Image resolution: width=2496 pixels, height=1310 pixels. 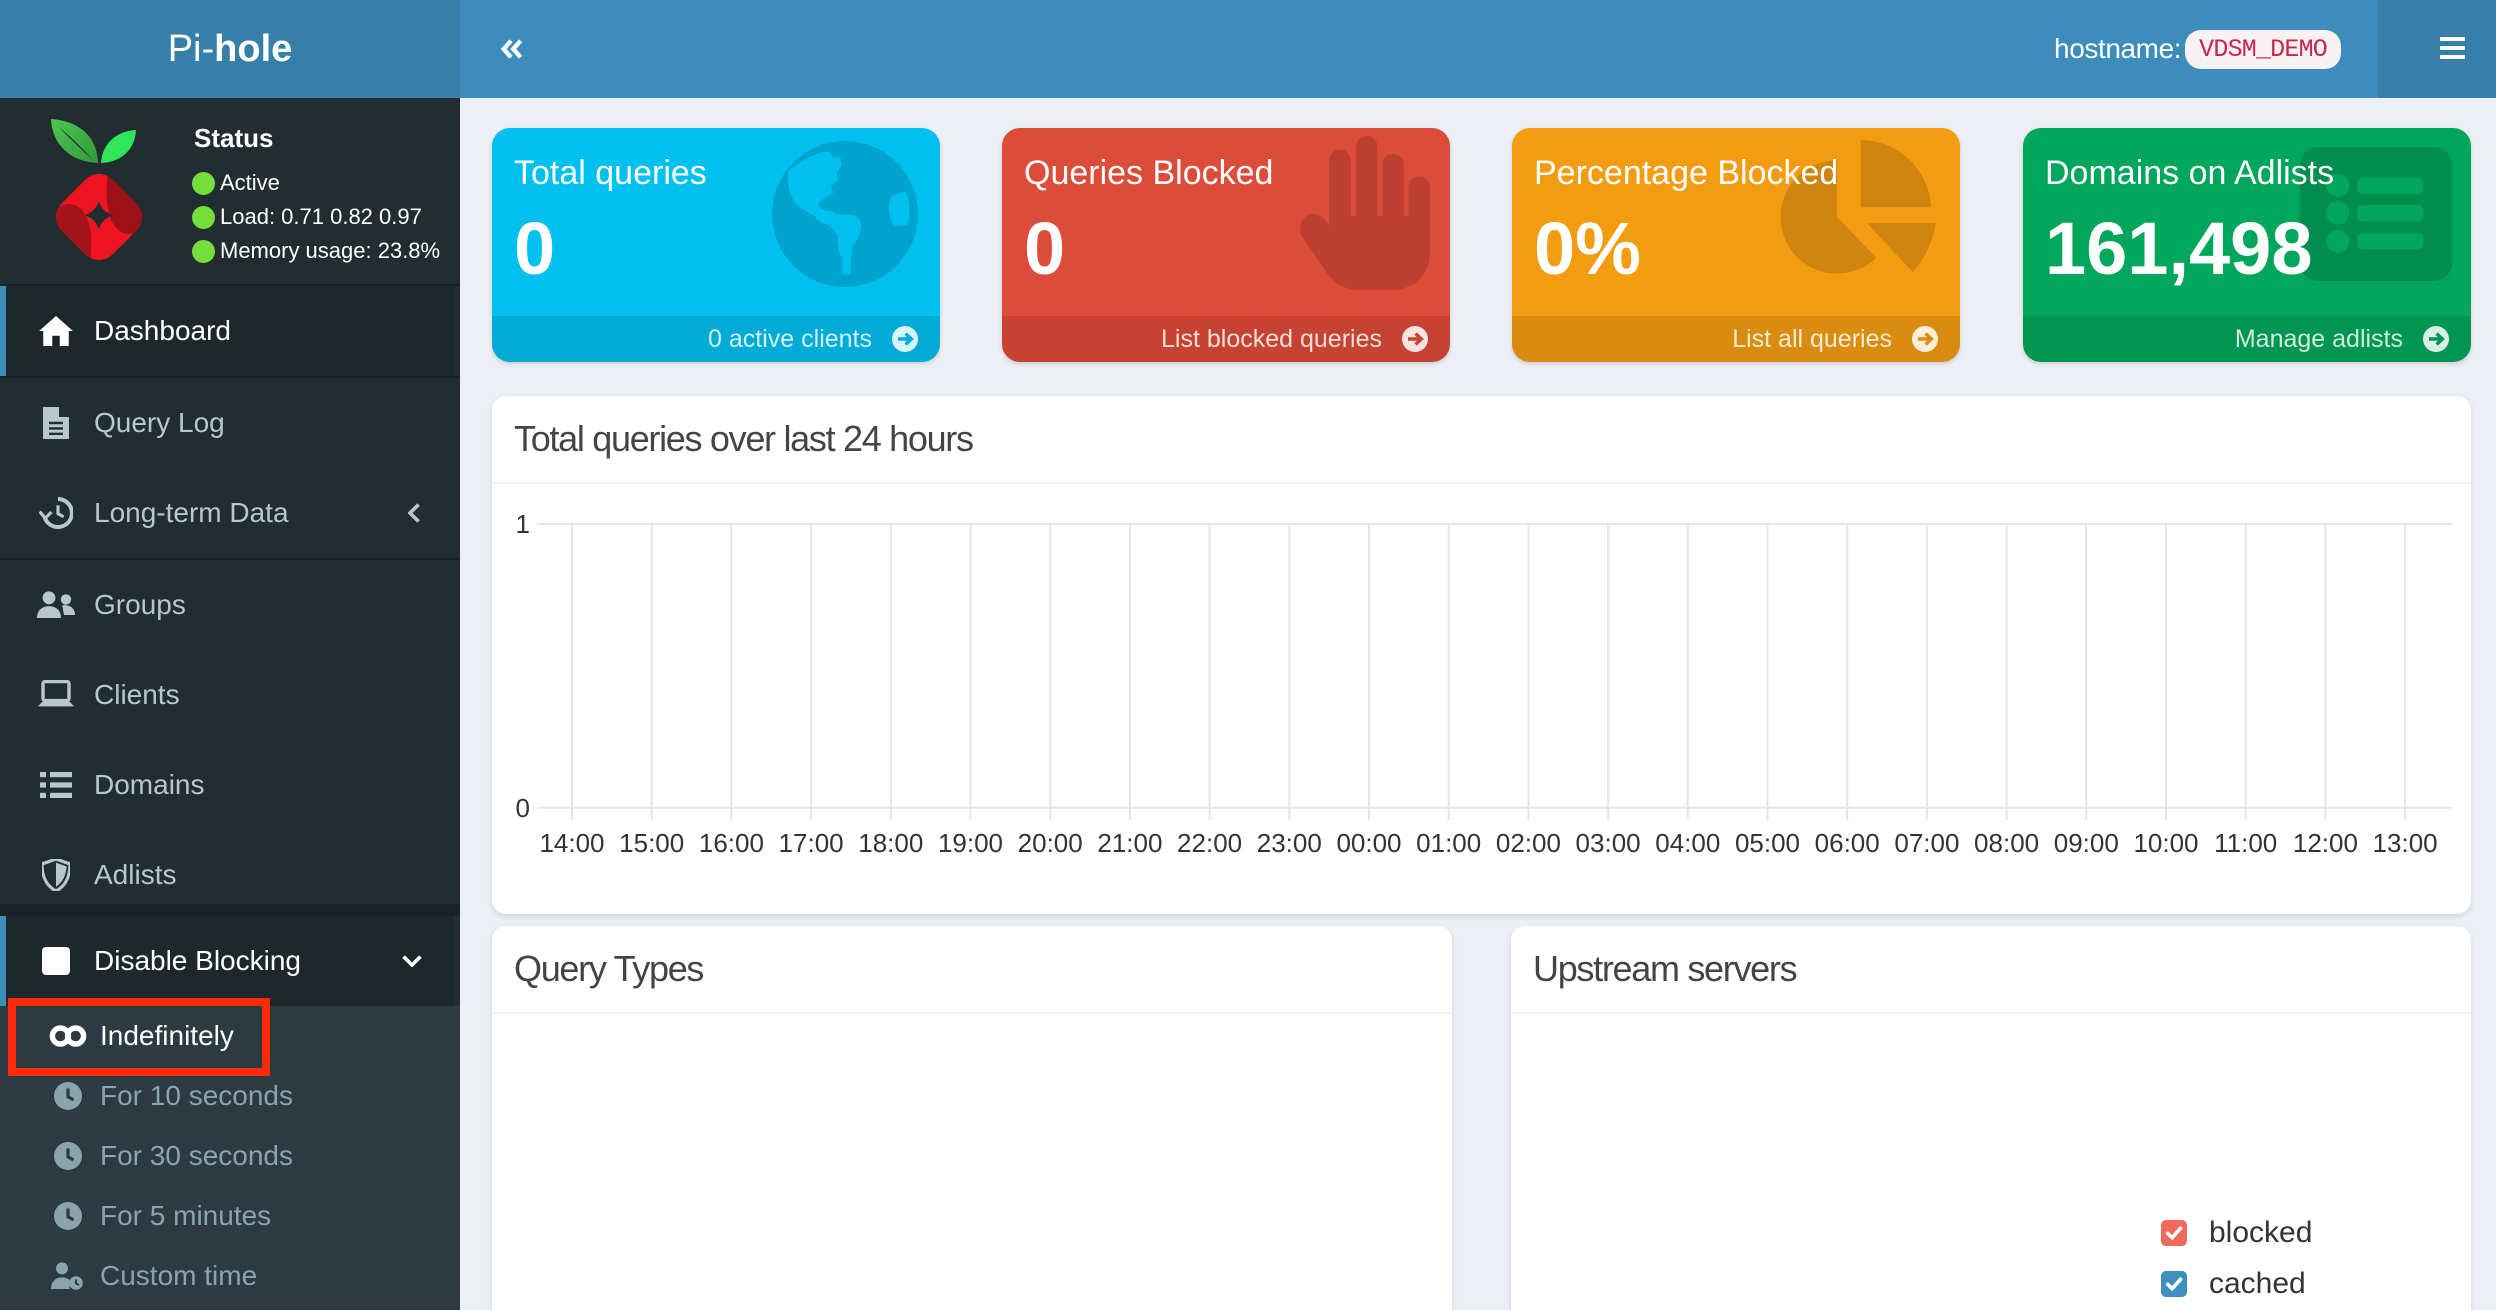 What do you see at coordinates (2086, 843) in the screenshot?
I see `svg-text: 09:00` at bounding box center [2086, 843].